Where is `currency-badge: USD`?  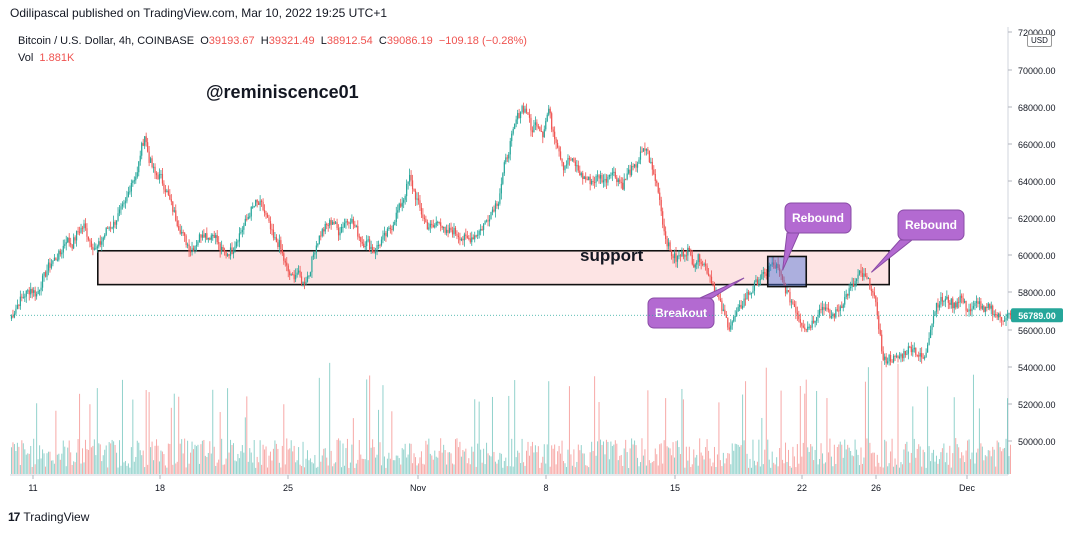 currency-badge: USD is located at coordinates (1039, 40).